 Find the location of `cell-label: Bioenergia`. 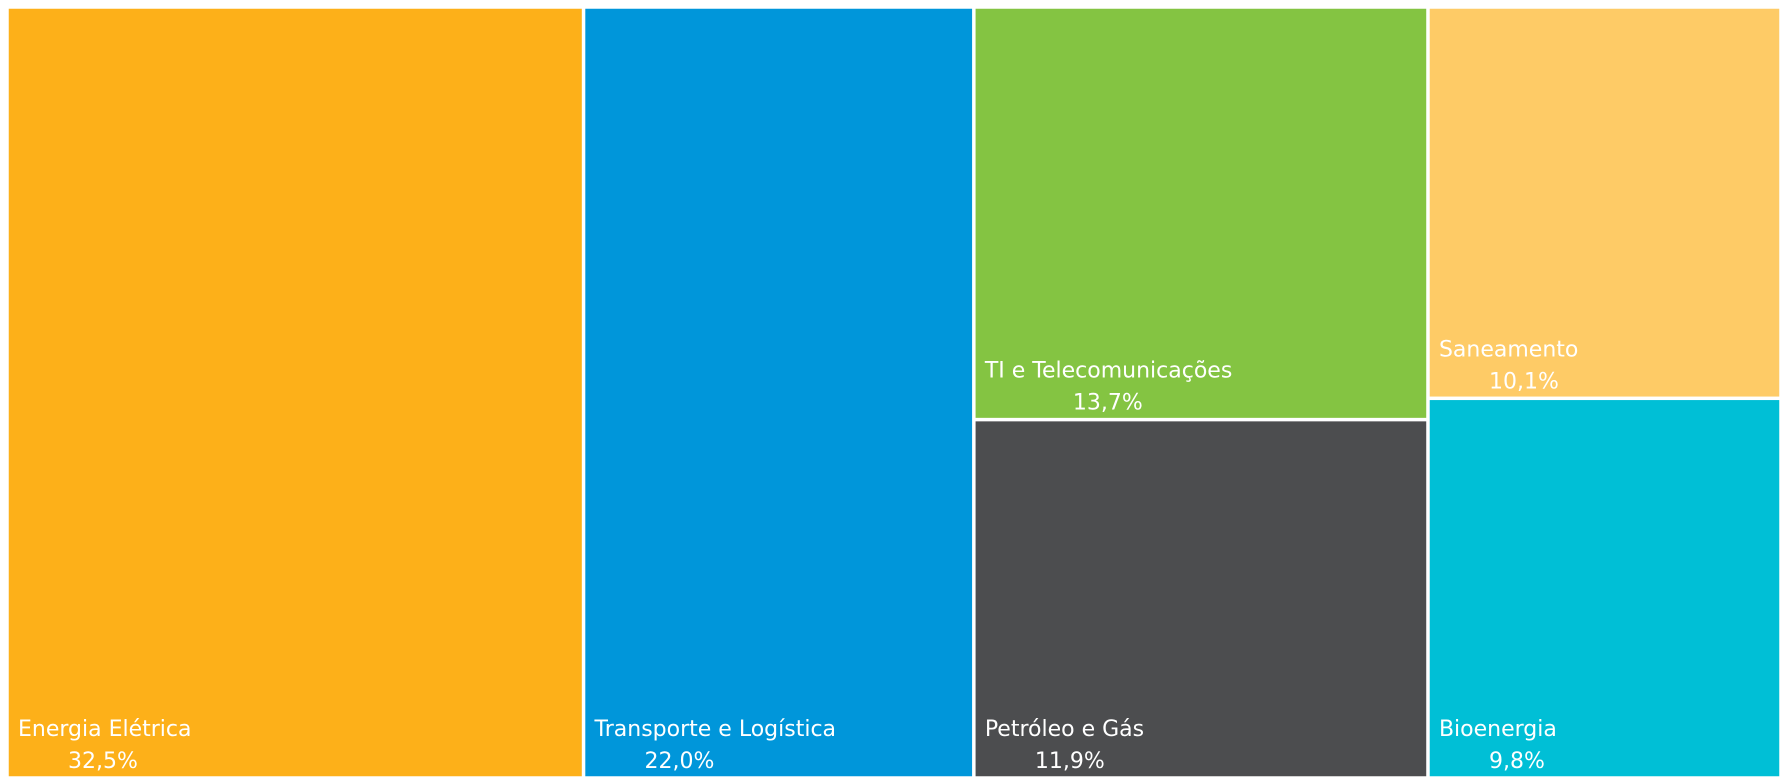

cell-label: Bioenergia is located at coordinates (1498, 729).